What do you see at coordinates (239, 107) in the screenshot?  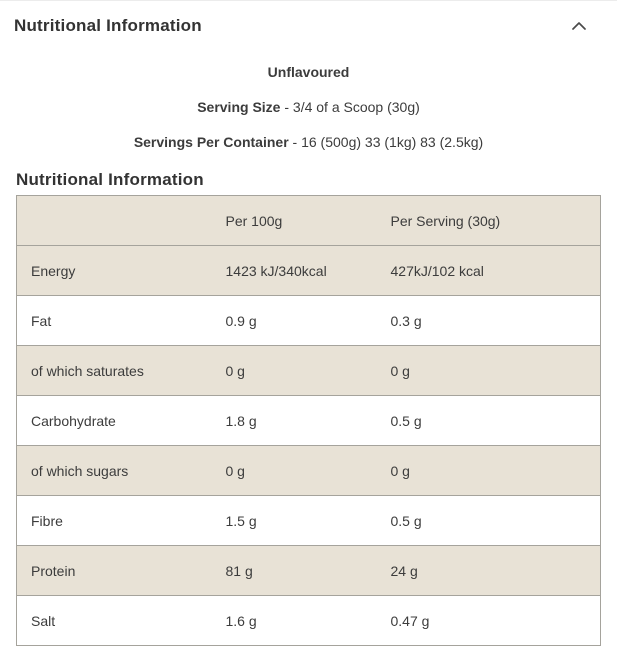 I see `serving-size-label: Serving Size` at bounding box center [239, 107].